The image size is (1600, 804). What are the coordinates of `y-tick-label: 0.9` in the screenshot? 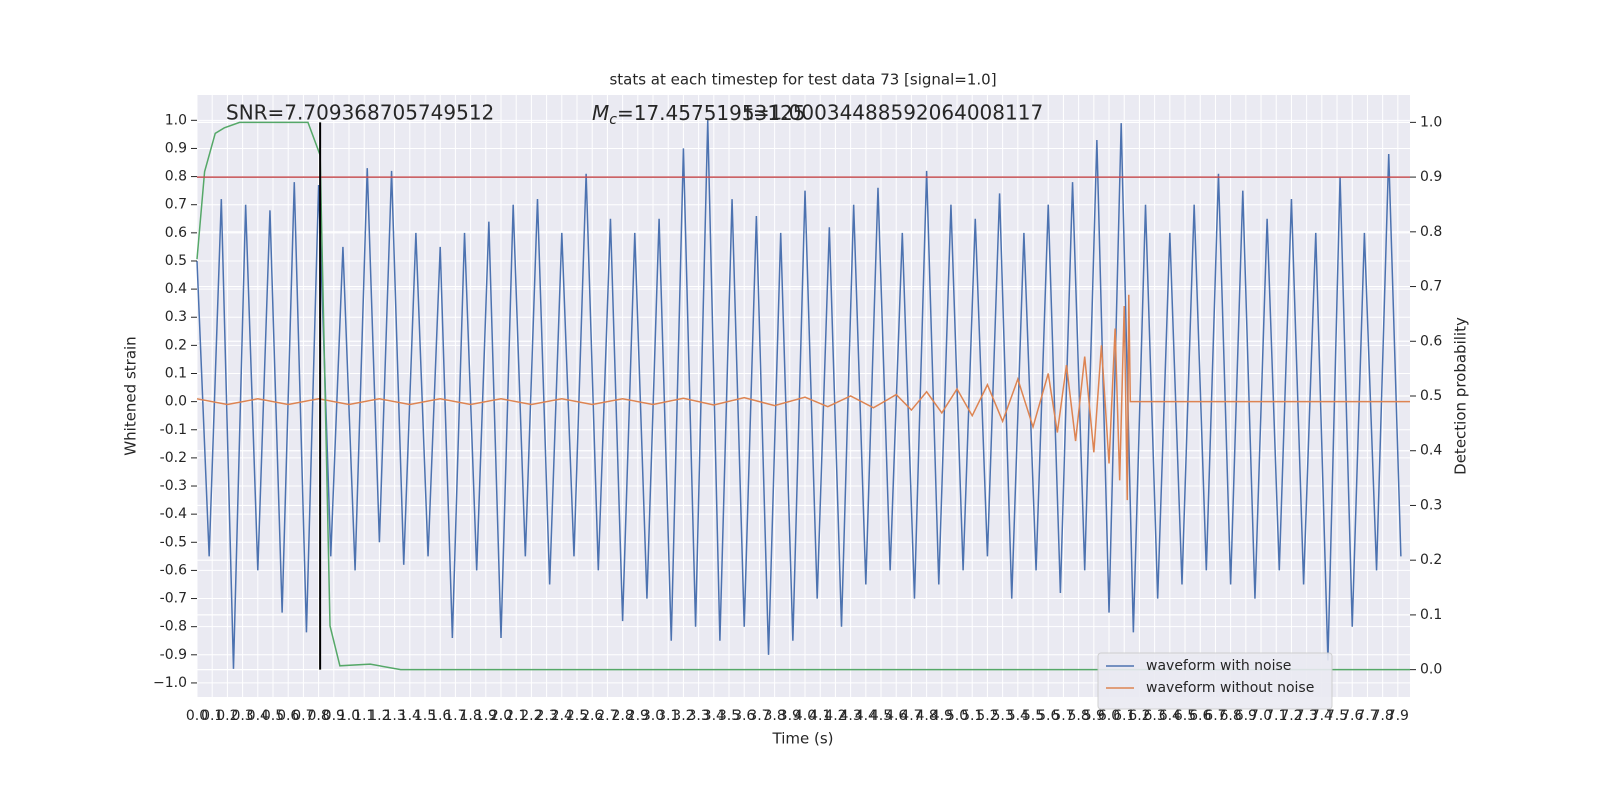 It's located at (176, 148).